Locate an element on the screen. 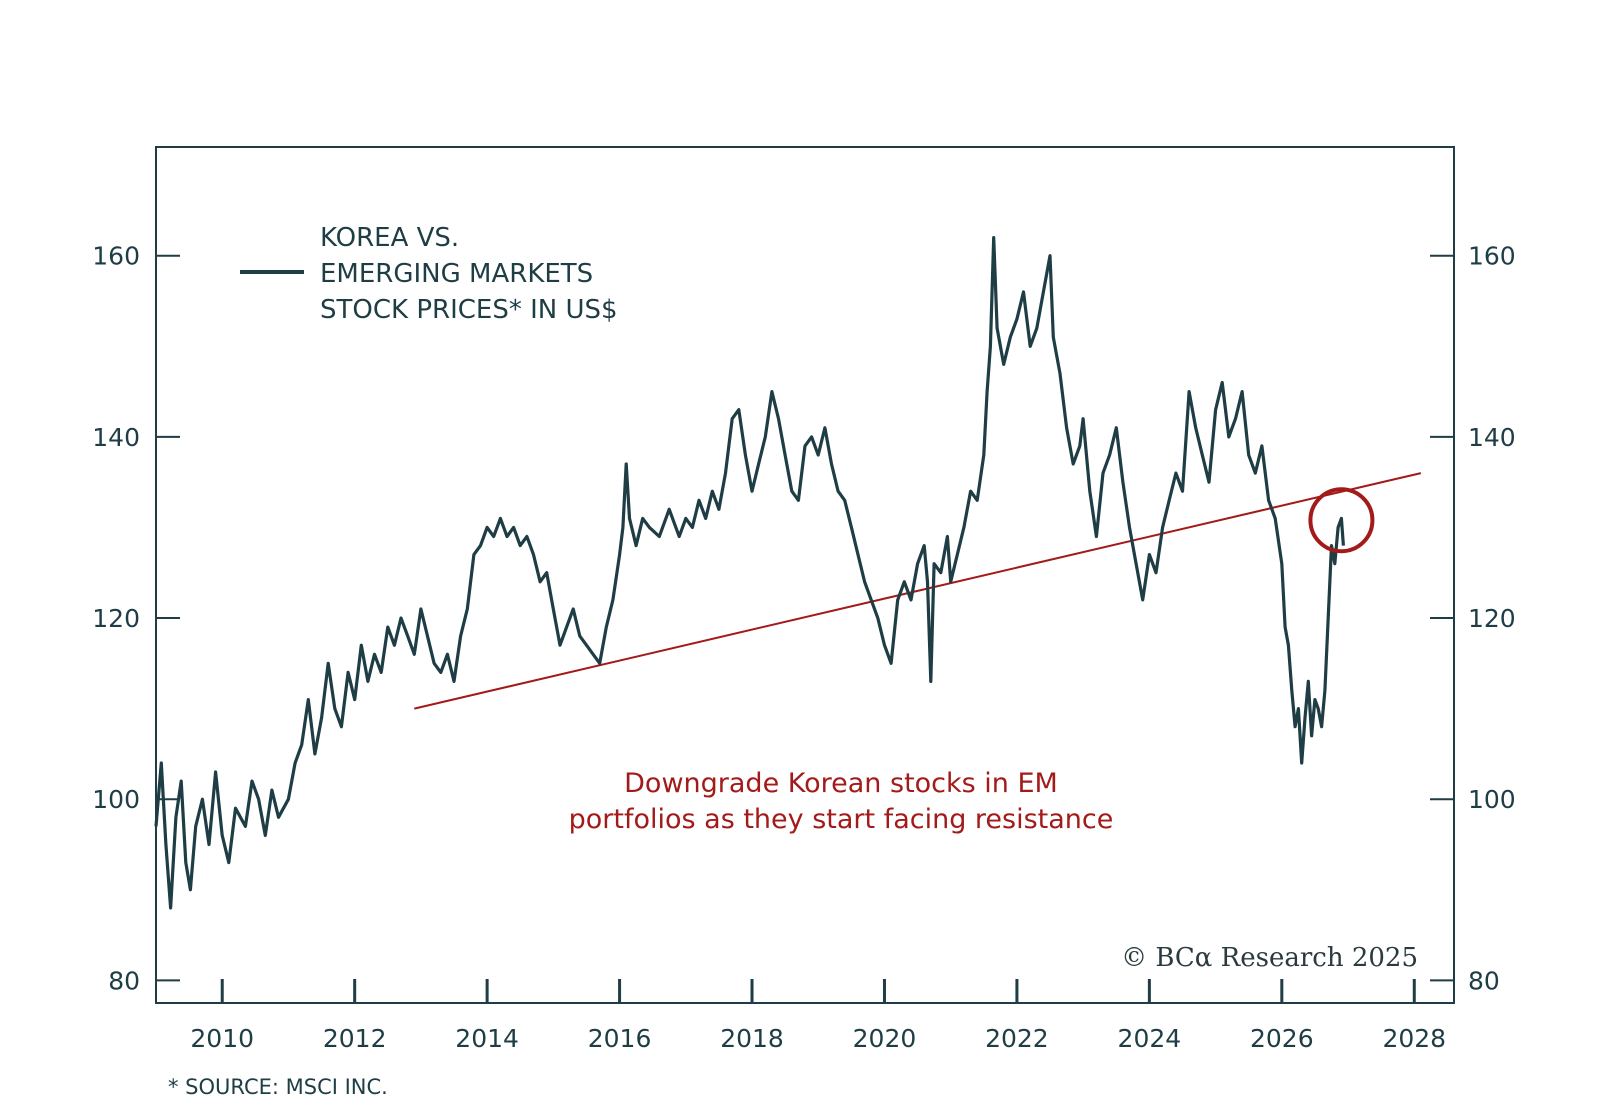  x-tick-label: 2026 is located at coordinates (1282, 1038).